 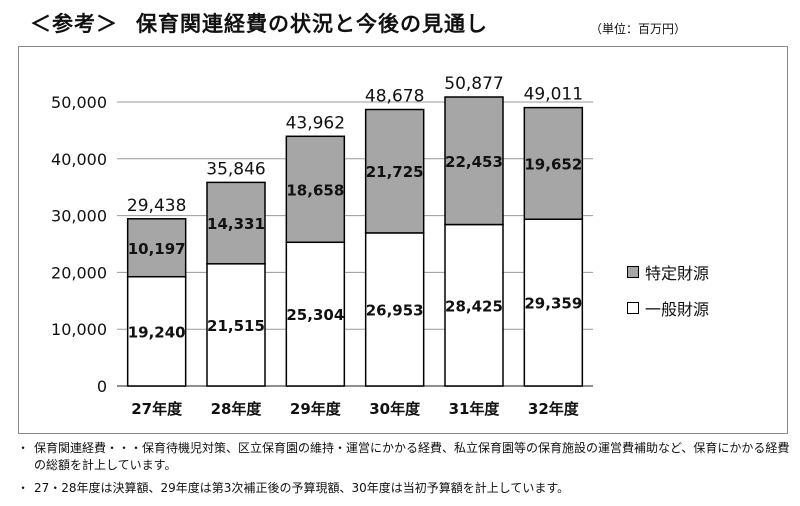 I want to click on x-tick-label: 31年度, so click(x=475, y=409).